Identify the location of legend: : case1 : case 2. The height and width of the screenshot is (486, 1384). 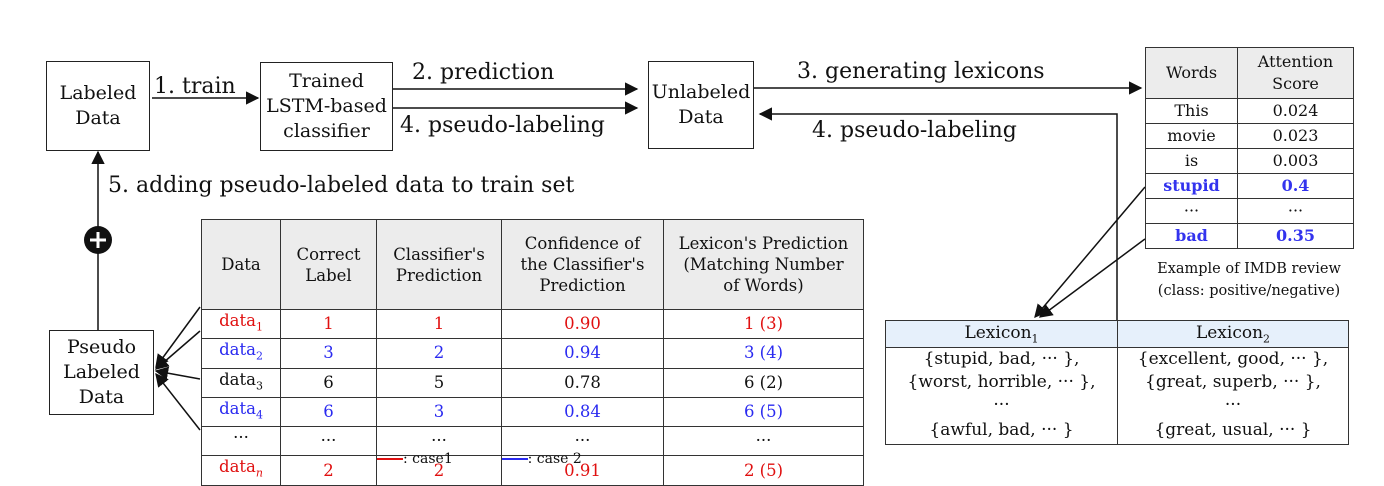
(507, 459).